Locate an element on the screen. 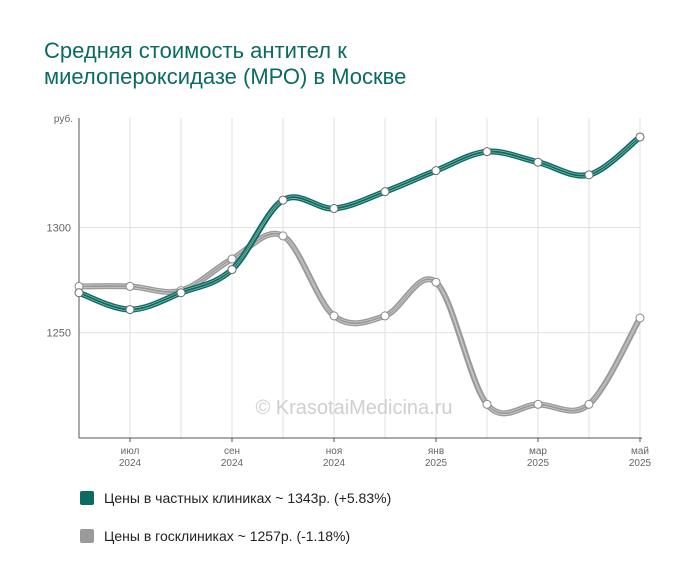 This screenshot has width=700, height=582. y-tick-label: 1250 is located at coordinates (59, 334).